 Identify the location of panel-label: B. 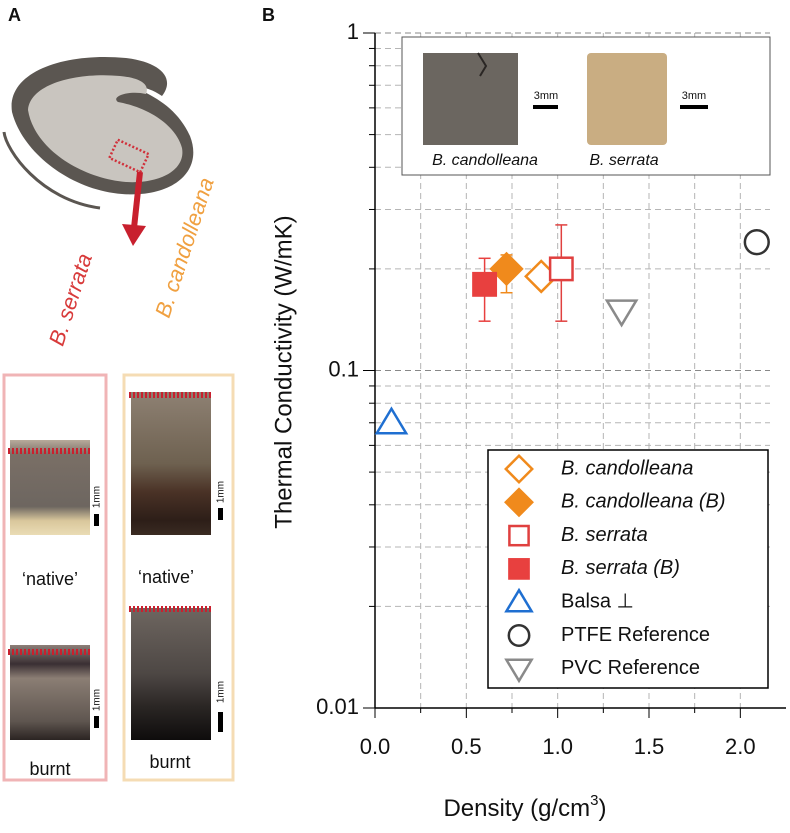
(268, 15).